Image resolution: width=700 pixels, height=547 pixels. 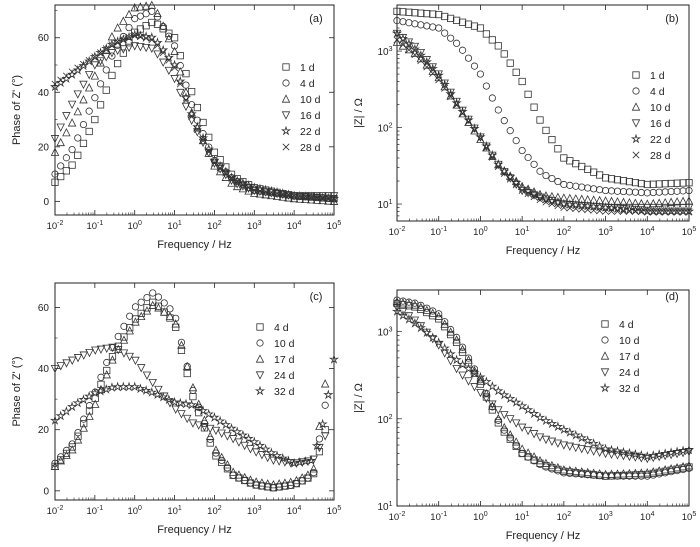 I want to click on legend-label: 4 d, so click(x=657, y=92).